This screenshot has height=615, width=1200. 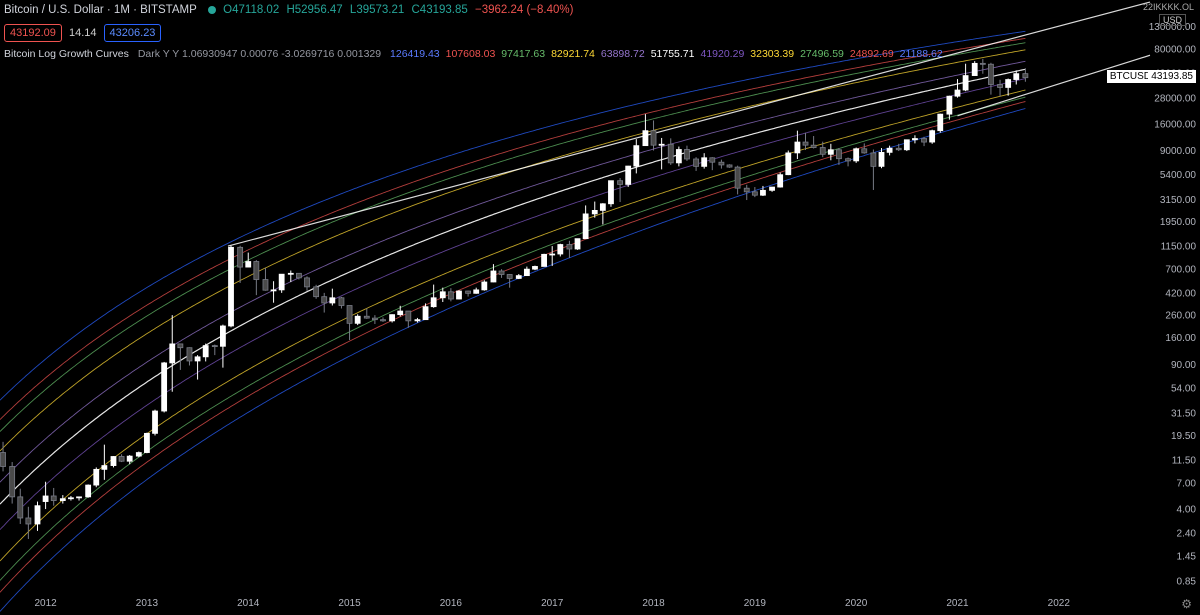 What do you see at coordinates (1183, 436) in the screenshot?
I see `price-tick-label: 19.50` at bounding box center [1183, 436].